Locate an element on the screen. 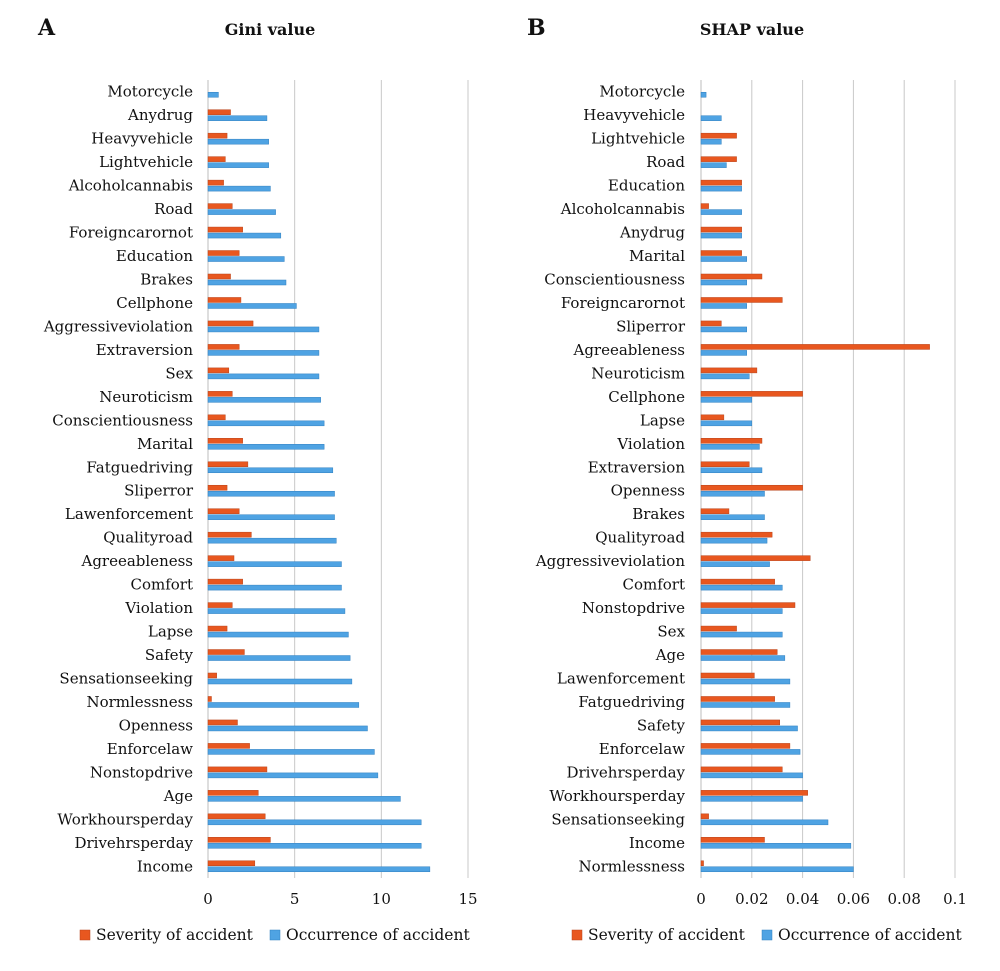  legend-label-occurrence: Occurrence of accident is located at coordinates (870, 935).